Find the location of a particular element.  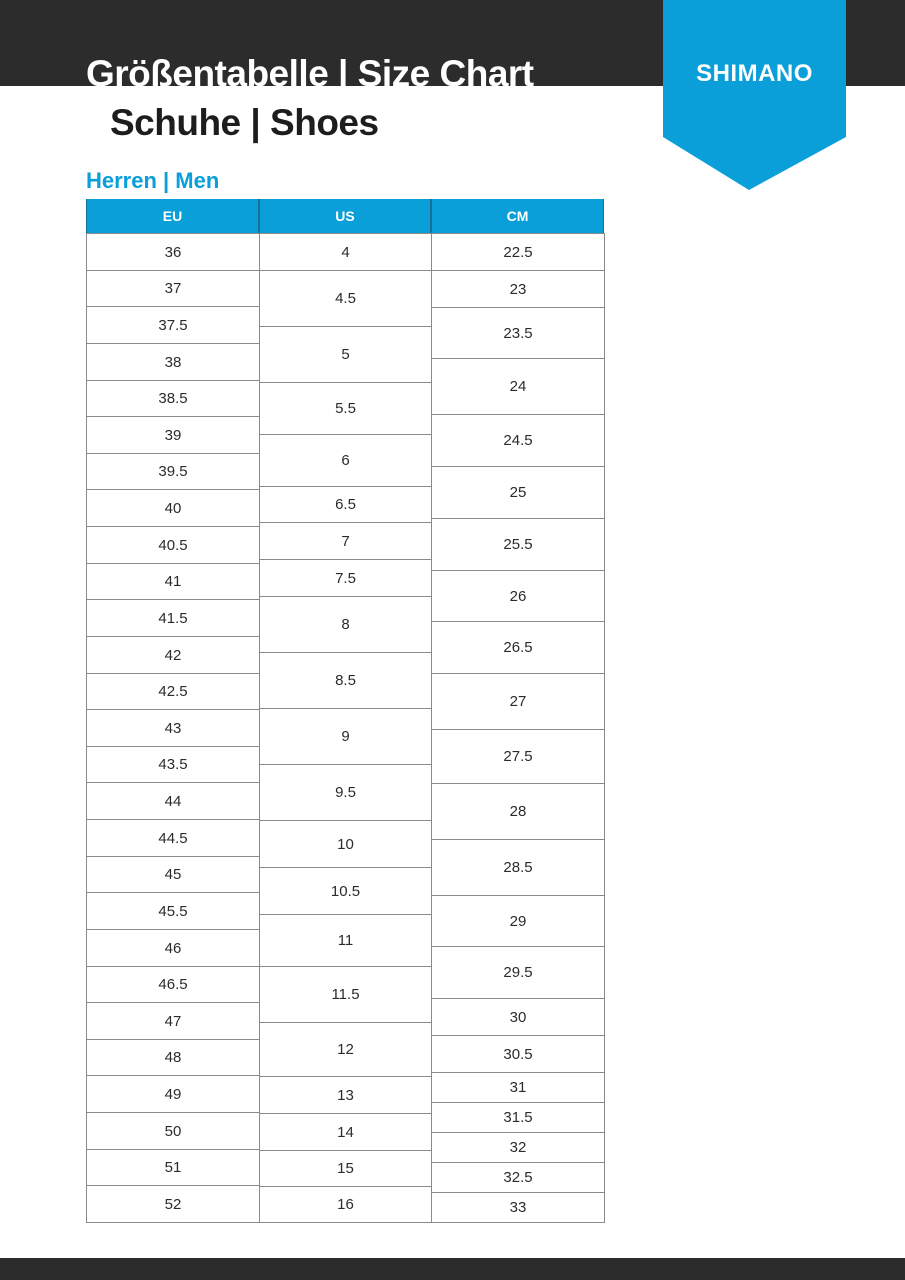

column-header-eu: EU is located at coordinates (172, 216).